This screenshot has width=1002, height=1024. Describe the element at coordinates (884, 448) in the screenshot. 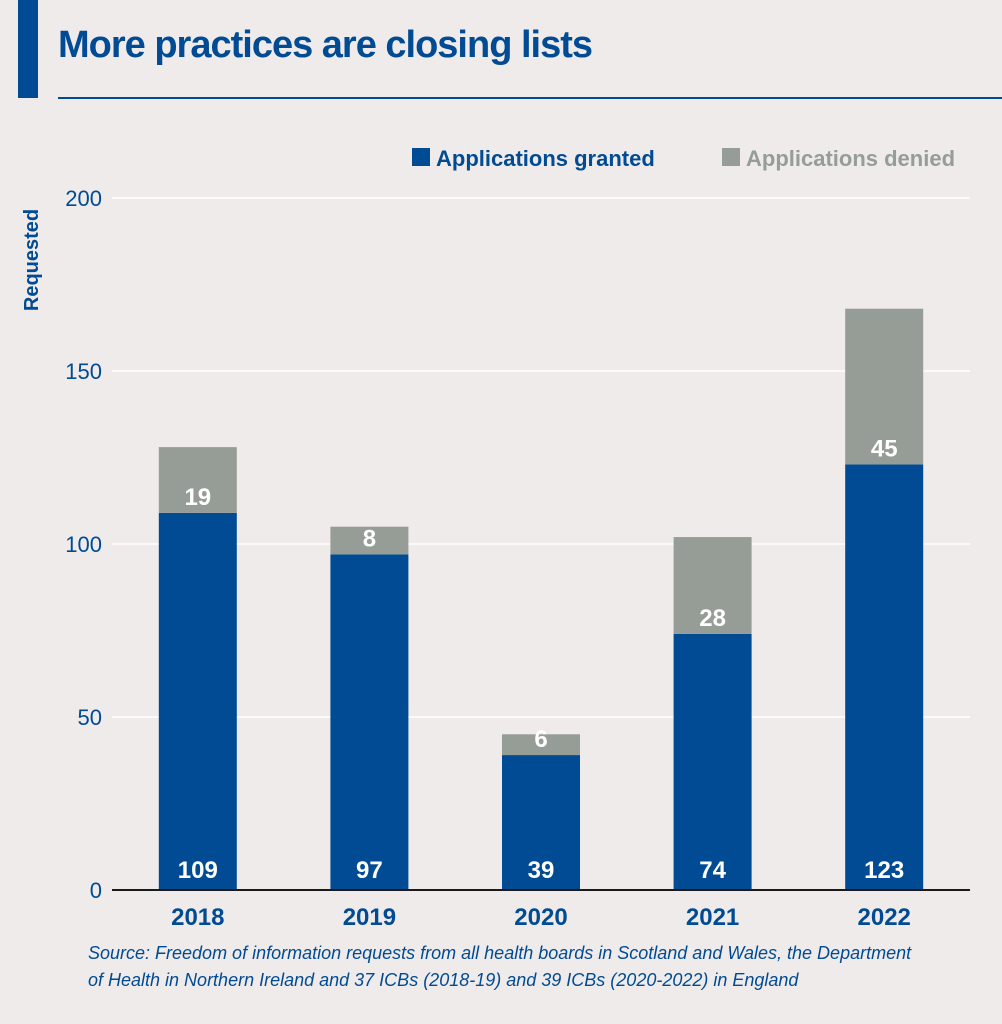

I see `data-label-denied: 45` at that location.